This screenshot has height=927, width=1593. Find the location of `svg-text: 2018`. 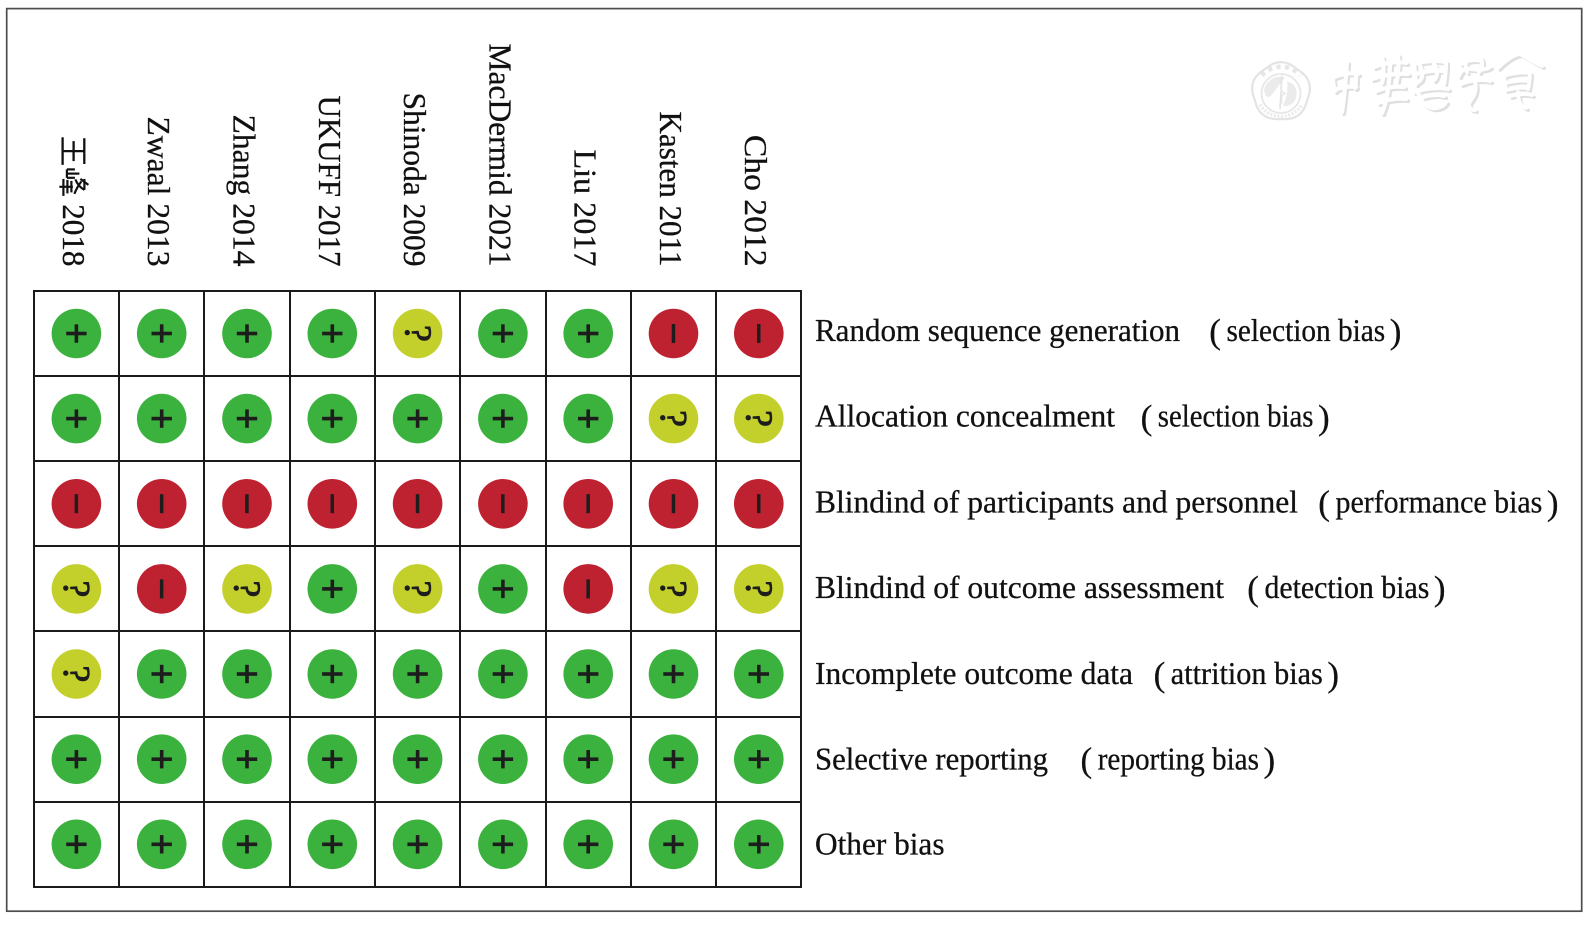

svg-text: 2018 is located at coordinates (74, 235).